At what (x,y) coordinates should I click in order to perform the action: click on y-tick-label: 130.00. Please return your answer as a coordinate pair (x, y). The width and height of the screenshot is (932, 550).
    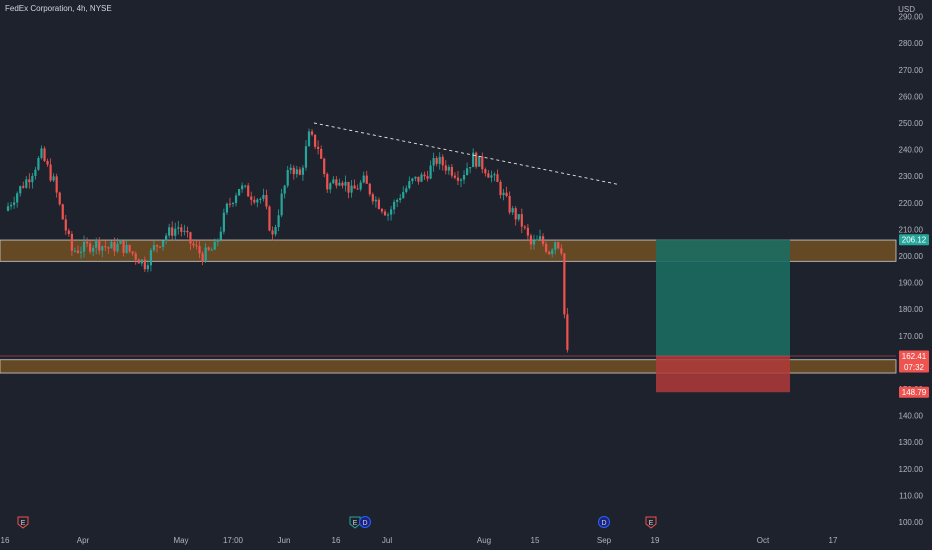
    Looking at the image, I should click on (911, 442).